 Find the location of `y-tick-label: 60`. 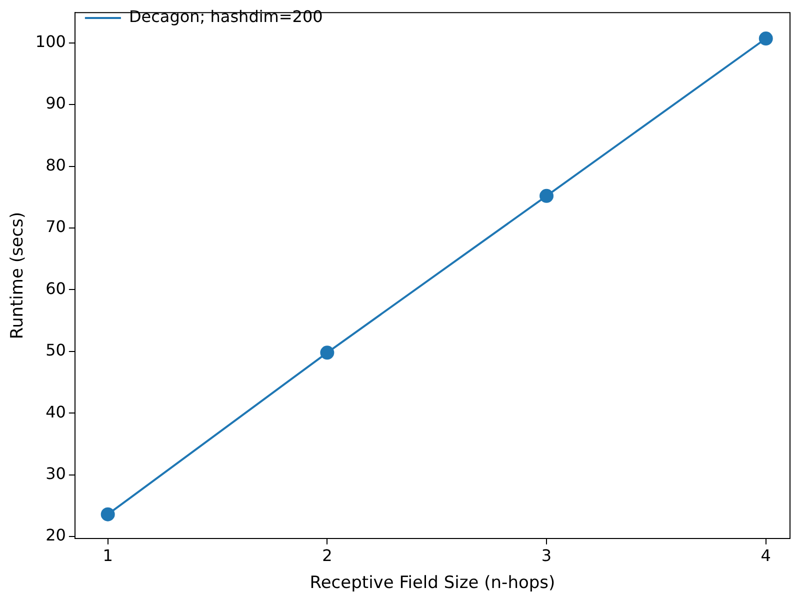

y-tick-label: 60 is located at coordinates (56, 288).